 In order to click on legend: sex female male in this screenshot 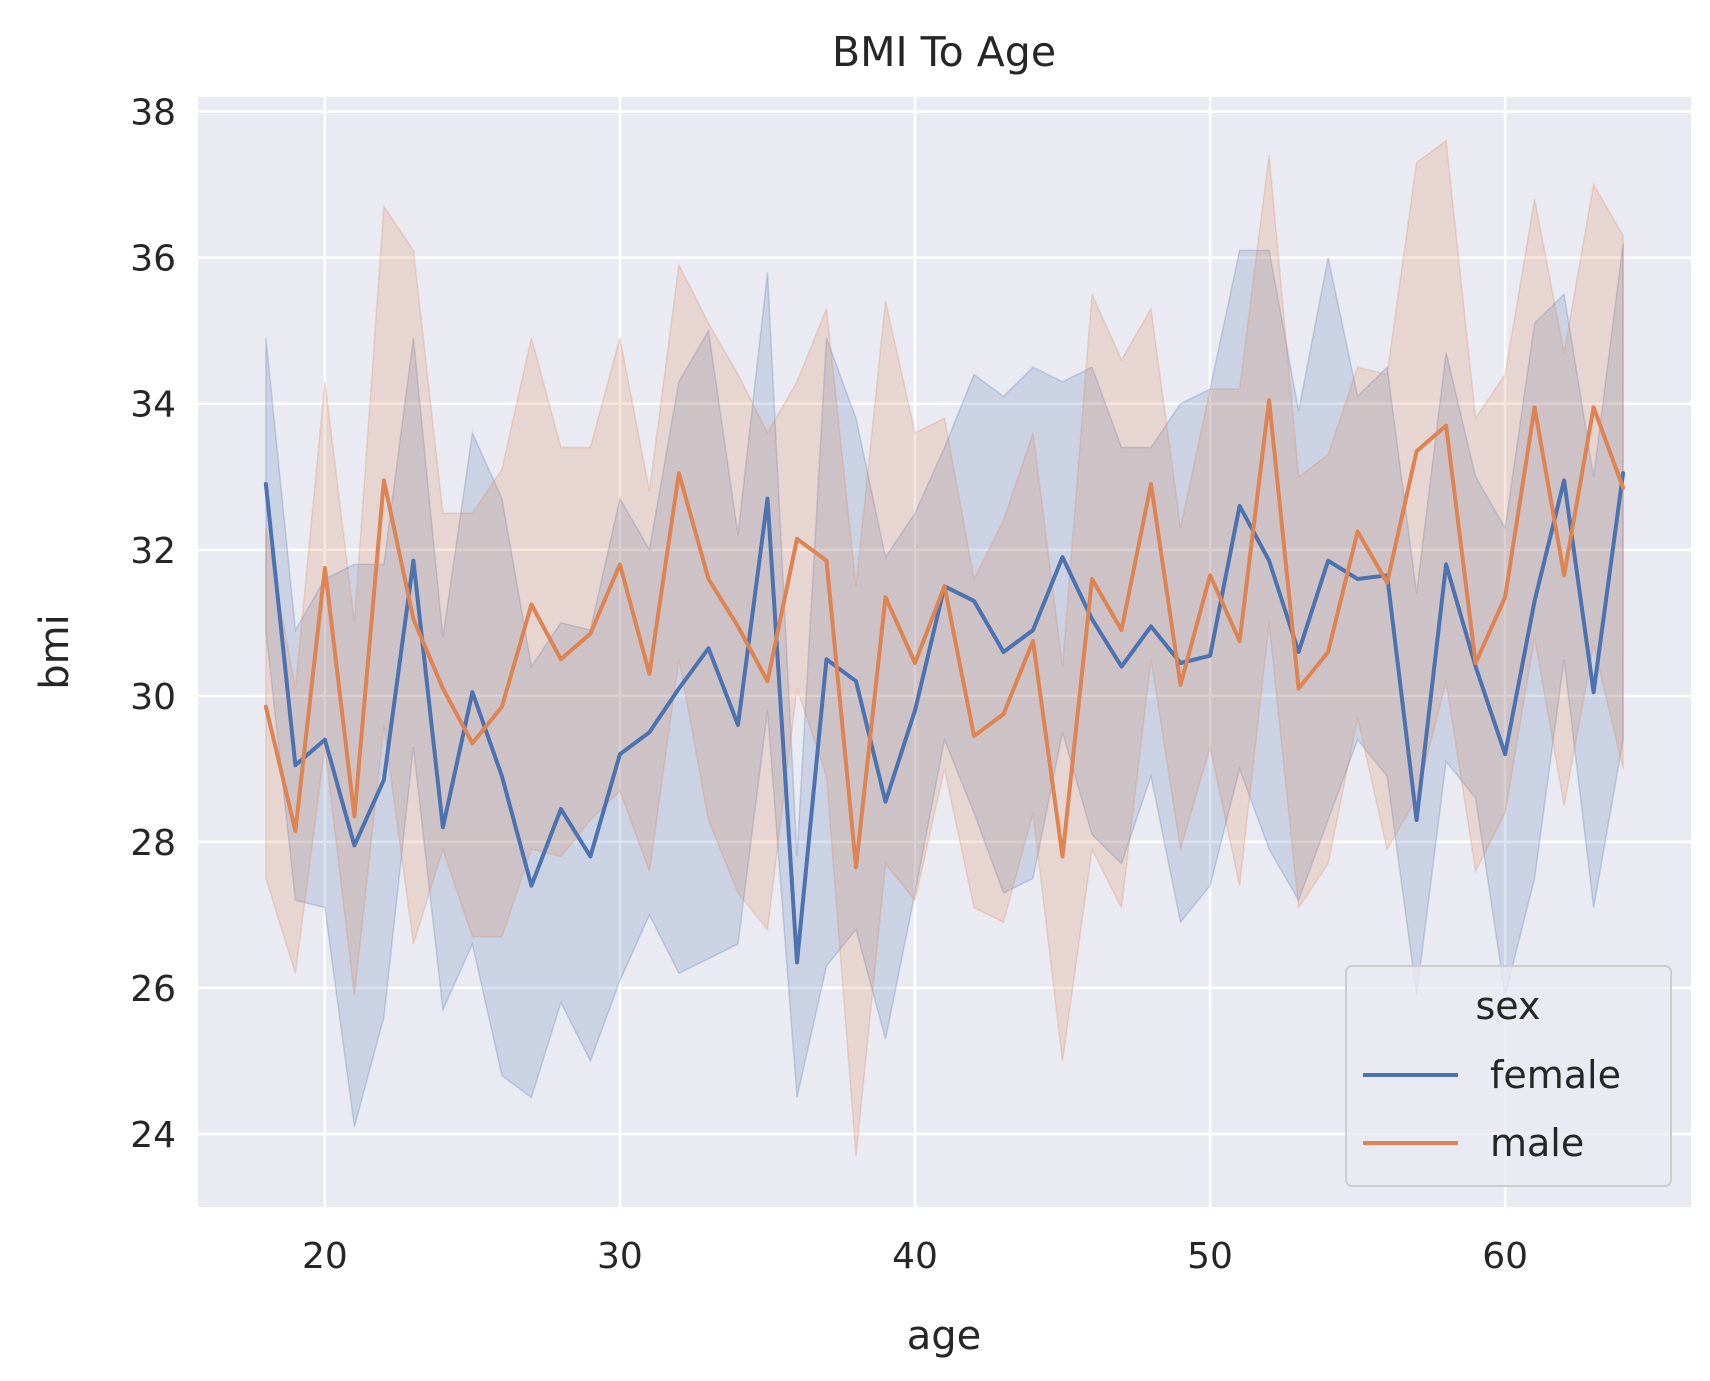, I will do `click(1508, 1076)`.